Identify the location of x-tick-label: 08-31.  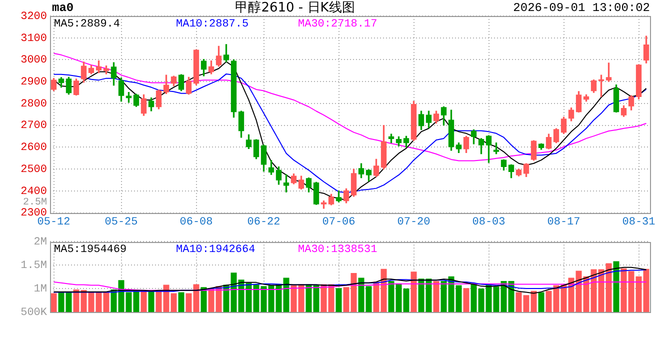
(639, 222).